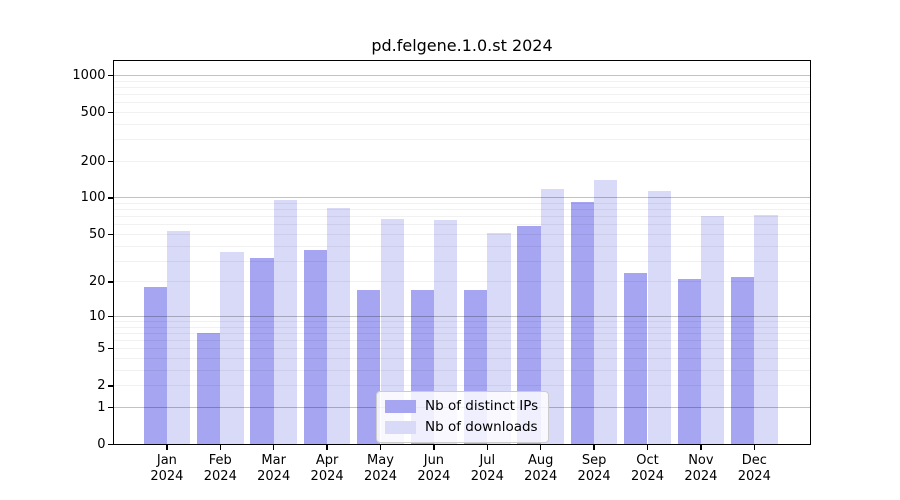 The width and height of the screenshot is (900, 500). What do you see at coordinates (482, 406) in the screenshot?
I see `legend-label: Nb of distinct IPs` at bounding box center [482, 406].